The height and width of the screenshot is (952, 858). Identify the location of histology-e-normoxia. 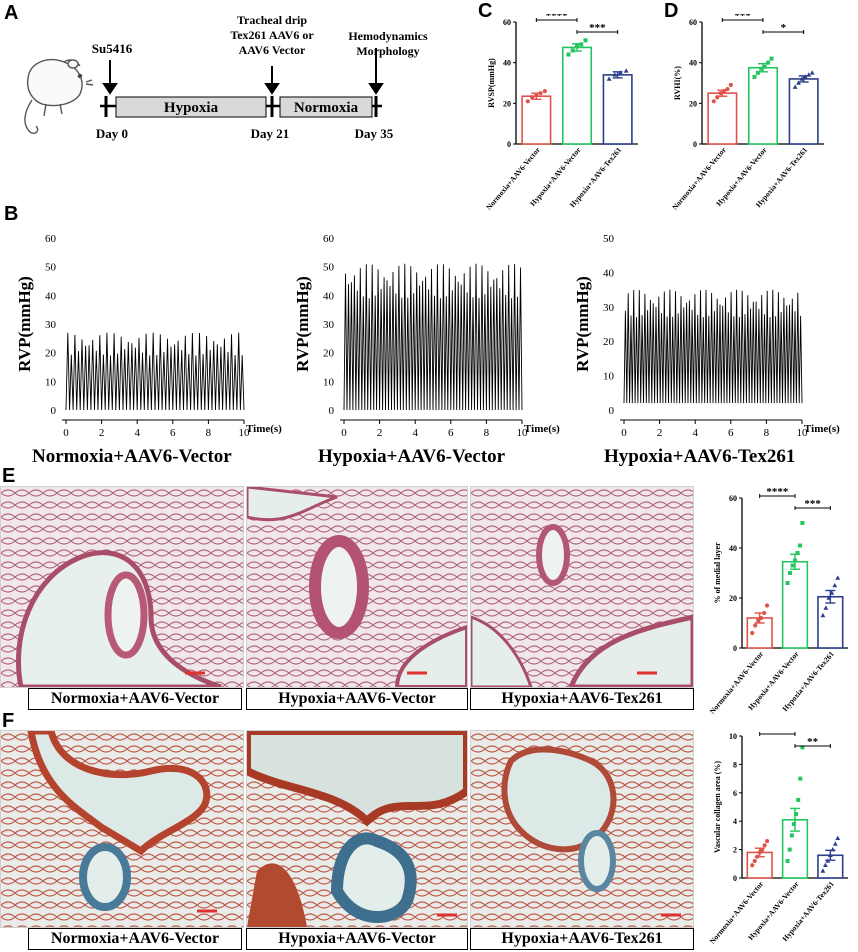
(122, 587).